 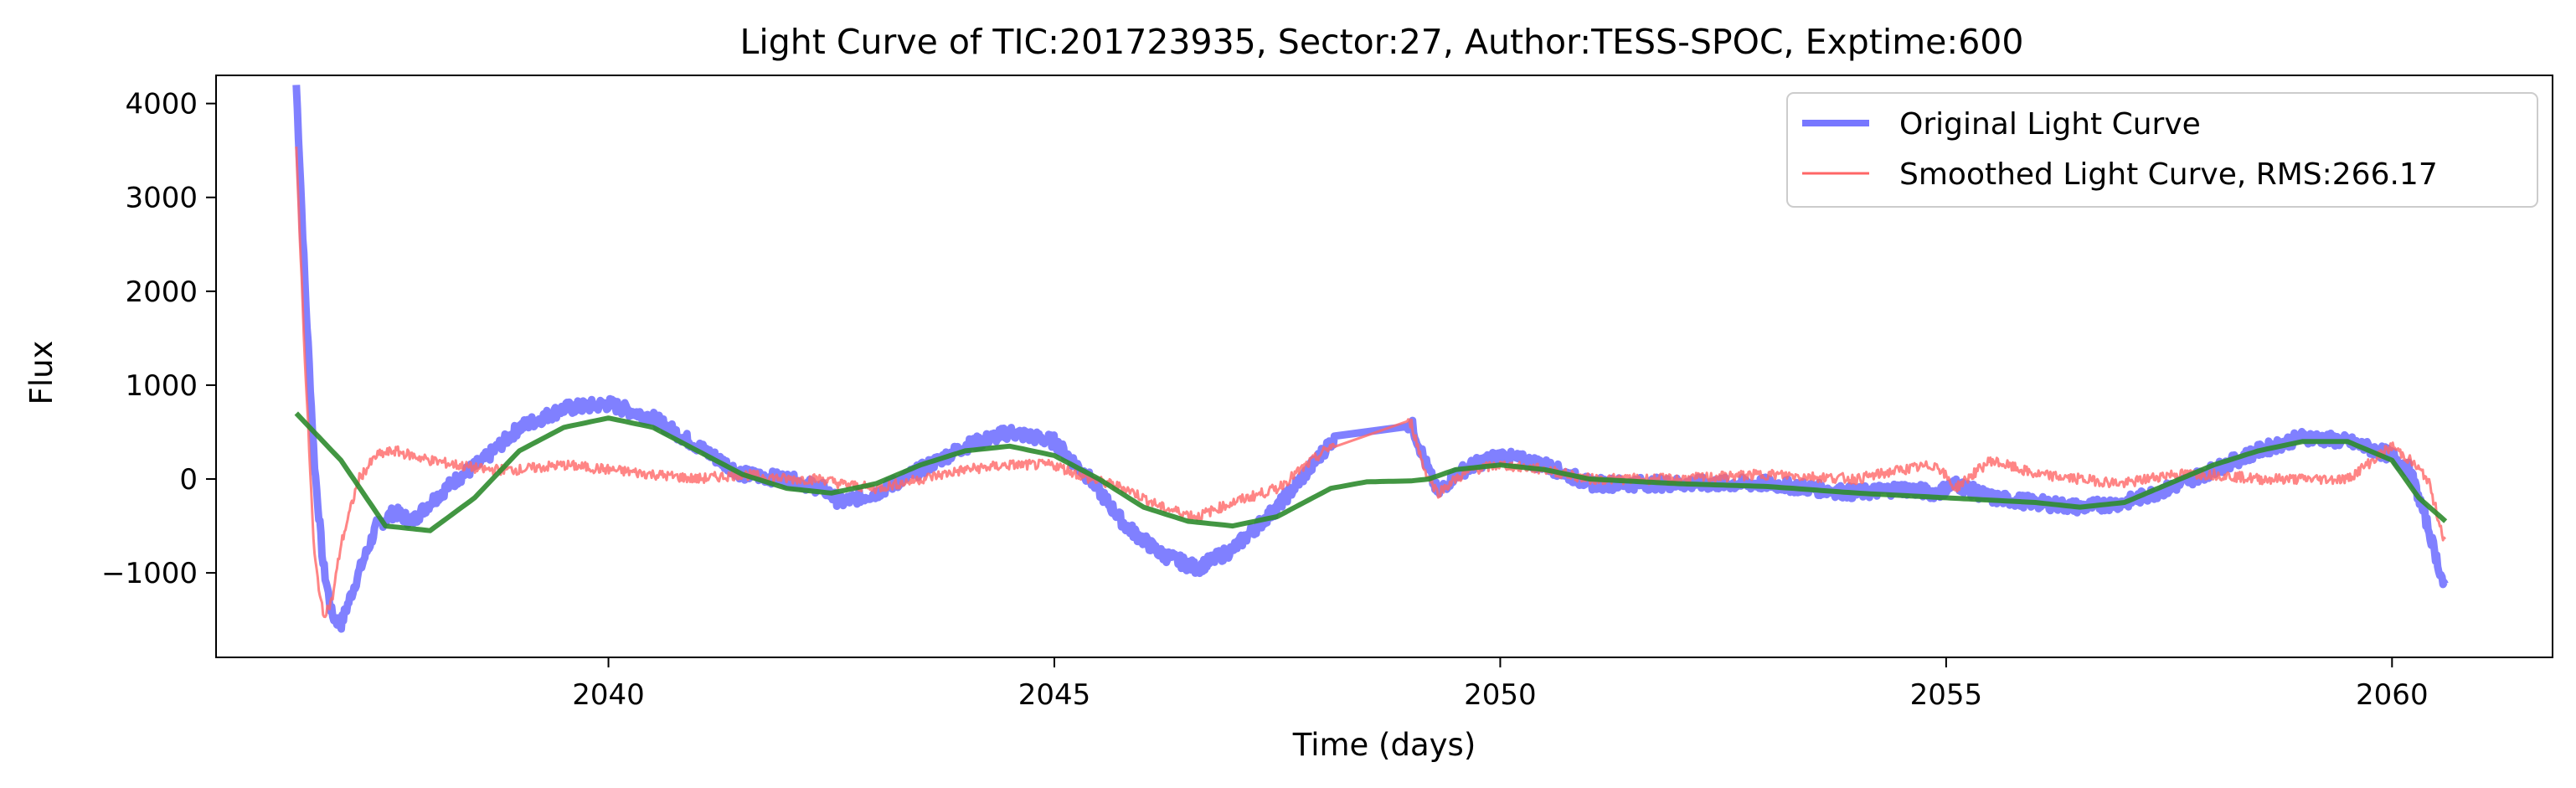 What do you see at coordinates (161, 386) in the screenshot?
I see `y-tick-label: 1000` at bounding box center [161, 386].